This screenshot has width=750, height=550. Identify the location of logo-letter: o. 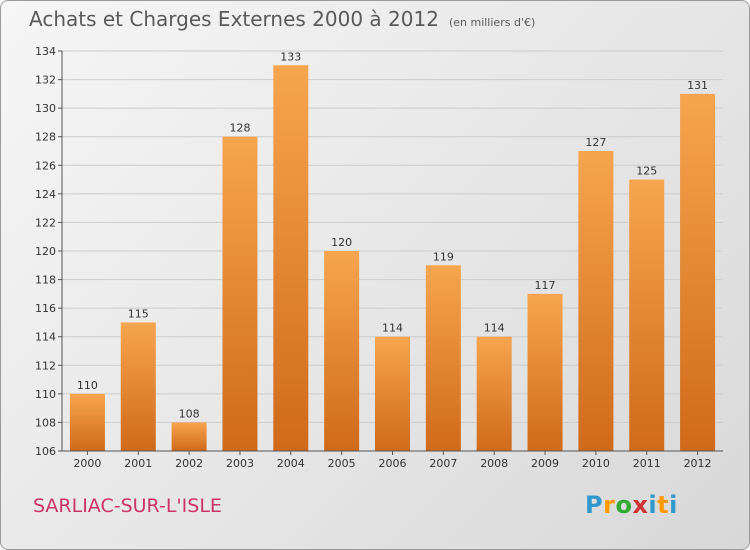
(624, 505).